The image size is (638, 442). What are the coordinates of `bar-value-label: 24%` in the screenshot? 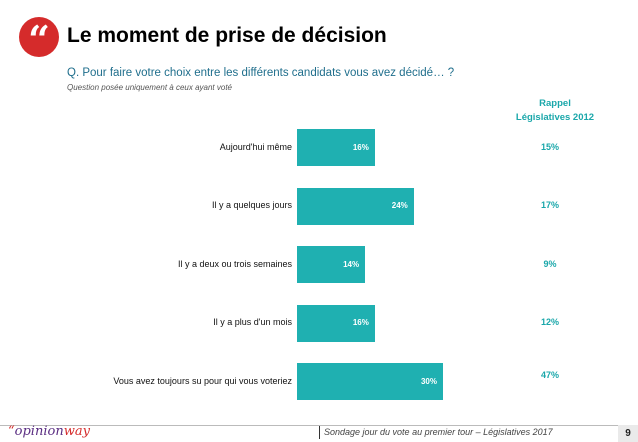 It's located at (399, 205).